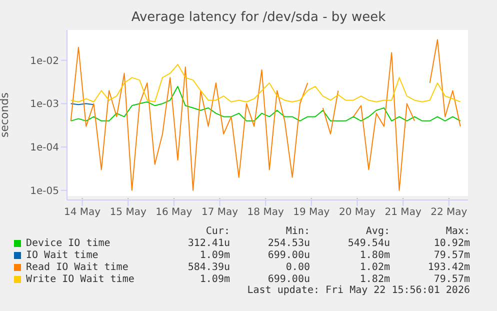  Describe the element at coordinates (374, 255) in the screenshot. I see `text: 1.80m` at that location.